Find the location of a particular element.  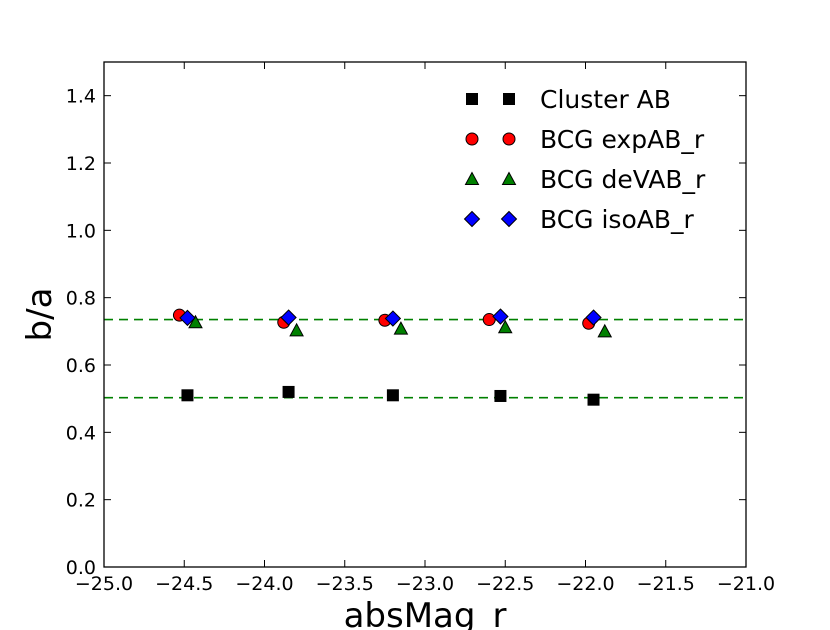

data-marks is located at coordinates (392, 357).